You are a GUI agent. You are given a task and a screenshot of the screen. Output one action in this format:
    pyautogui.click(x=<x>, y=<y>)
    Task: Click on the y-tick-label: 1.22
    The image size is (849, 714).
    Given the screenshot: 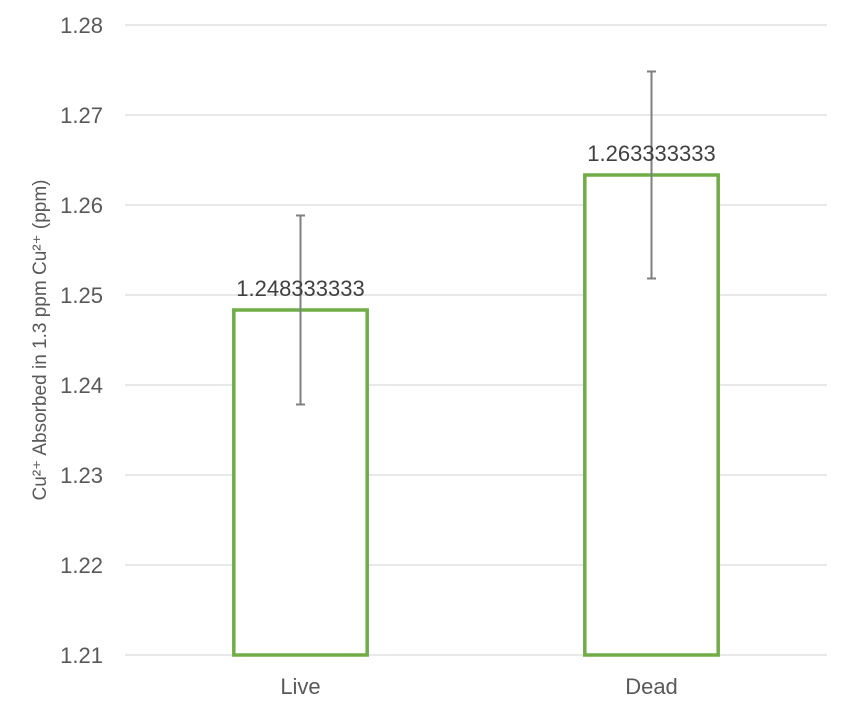 What is the action you would take?
    pyautogui.click(x=81, y=565)
    